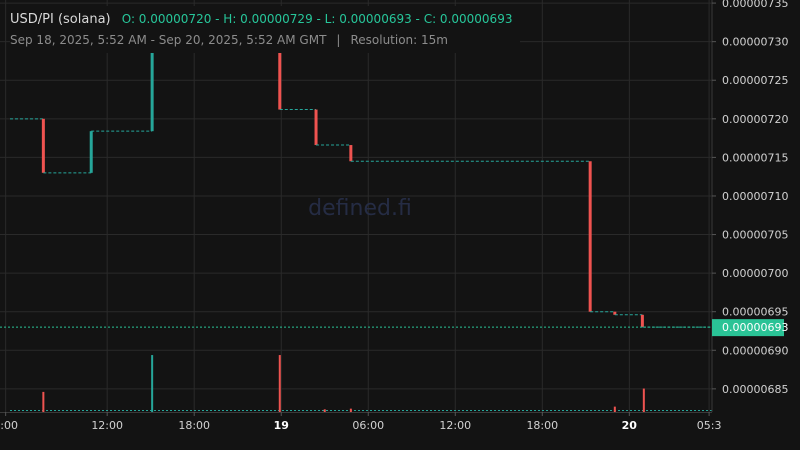  Describe the element at coordinates (755, 80) in the screenshot. I see `y-tick-label: 0.00000725` at that location.